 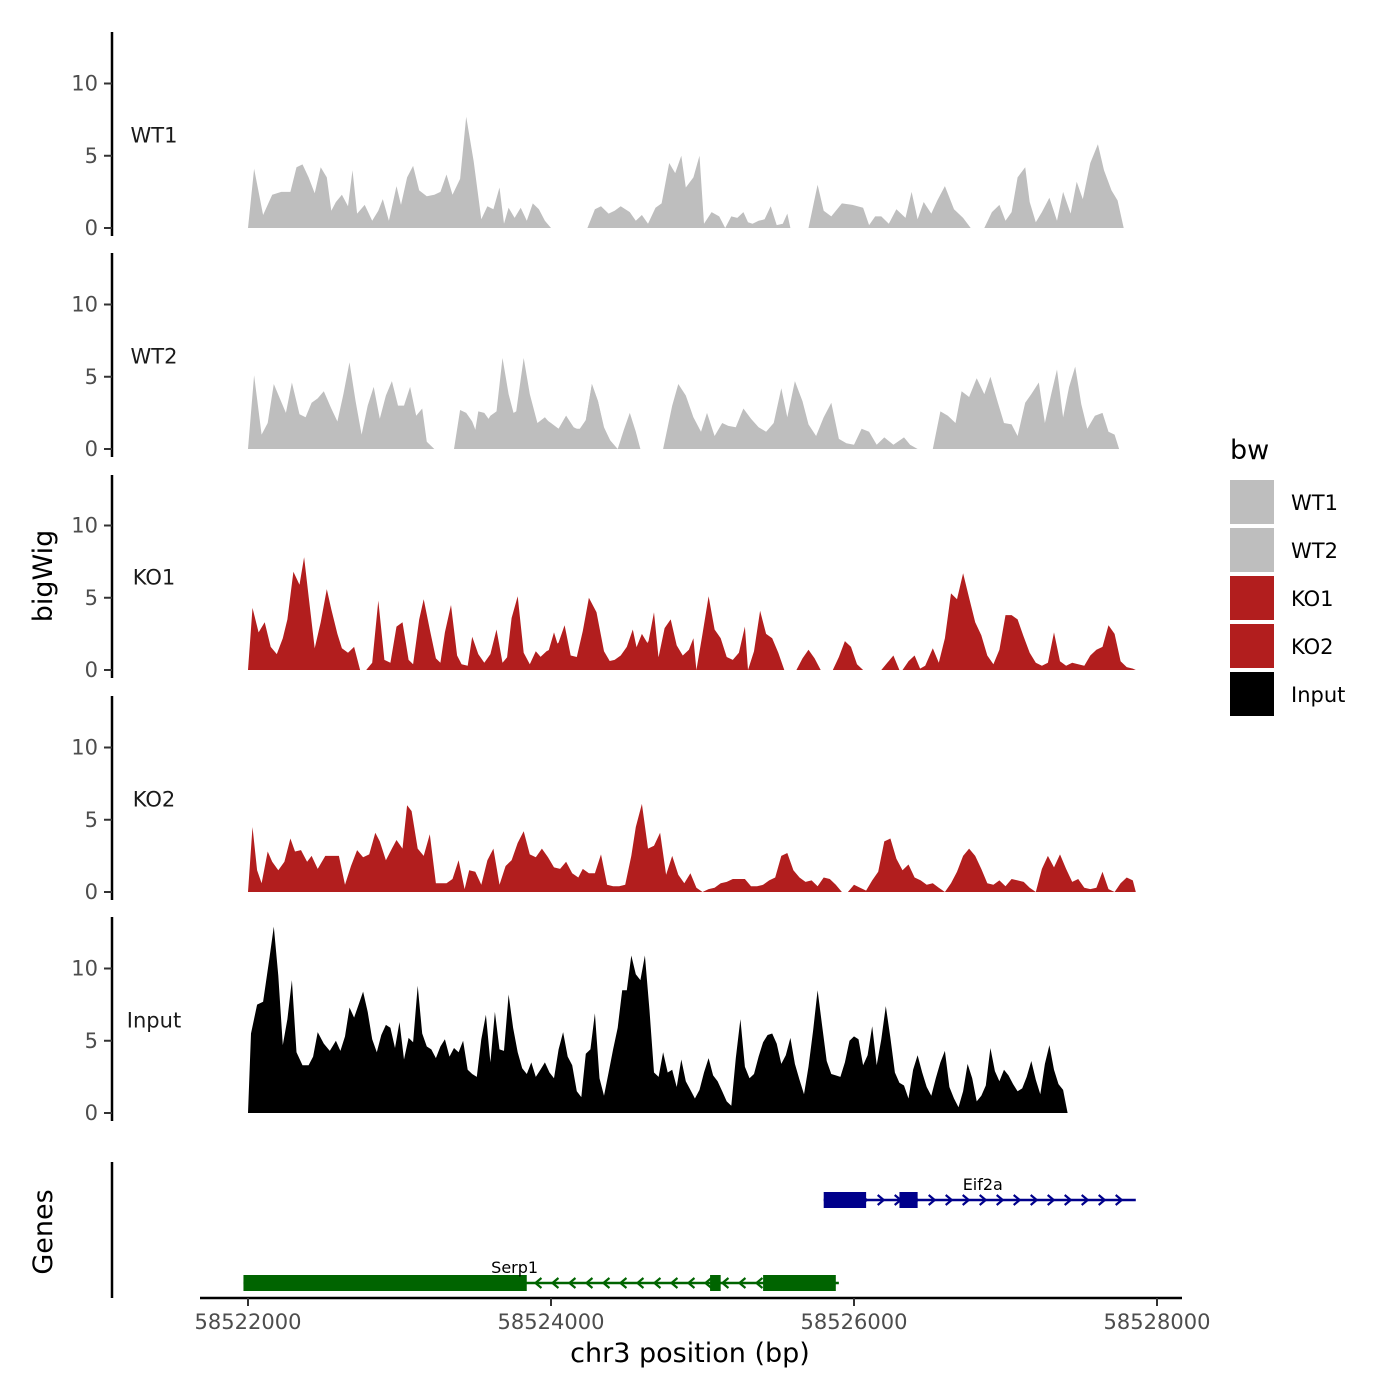 What do you see at coordinates (1284, 502) in the screenshot?
I see `legend-item-wt1: WT1` at bounding box center [1284, 502].